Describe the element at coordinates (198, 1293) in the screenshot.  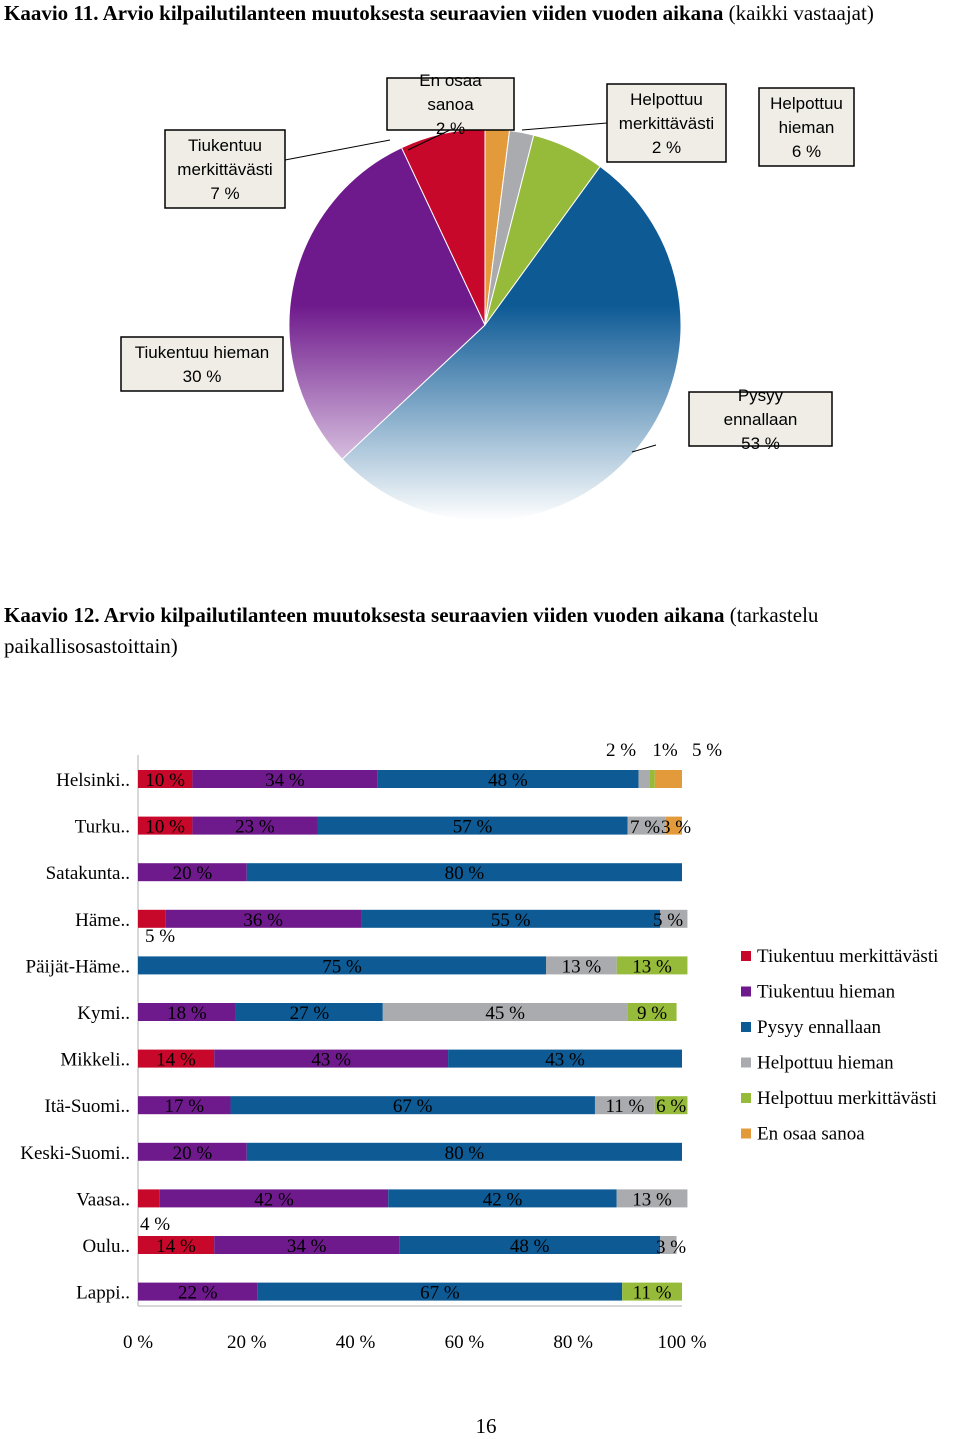
I see `data-label: 22 %` at that location.